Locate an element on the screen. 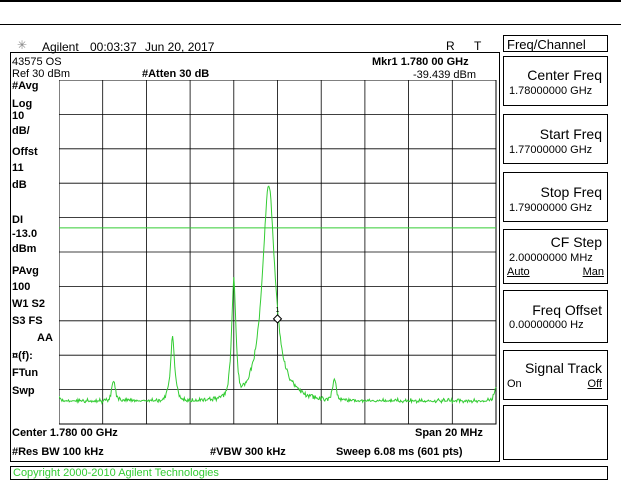 The image size is (621, 486). attenuation: #Atten 30 dB is located at coordinates (176, 74).